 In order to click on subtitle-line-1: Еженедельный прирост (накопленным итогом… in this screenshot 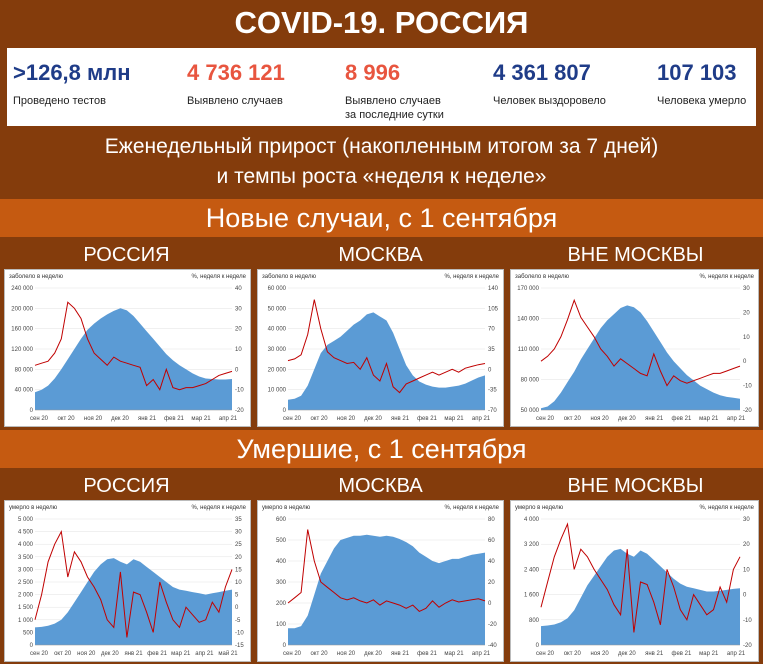, I will do `click(381, 146)`.